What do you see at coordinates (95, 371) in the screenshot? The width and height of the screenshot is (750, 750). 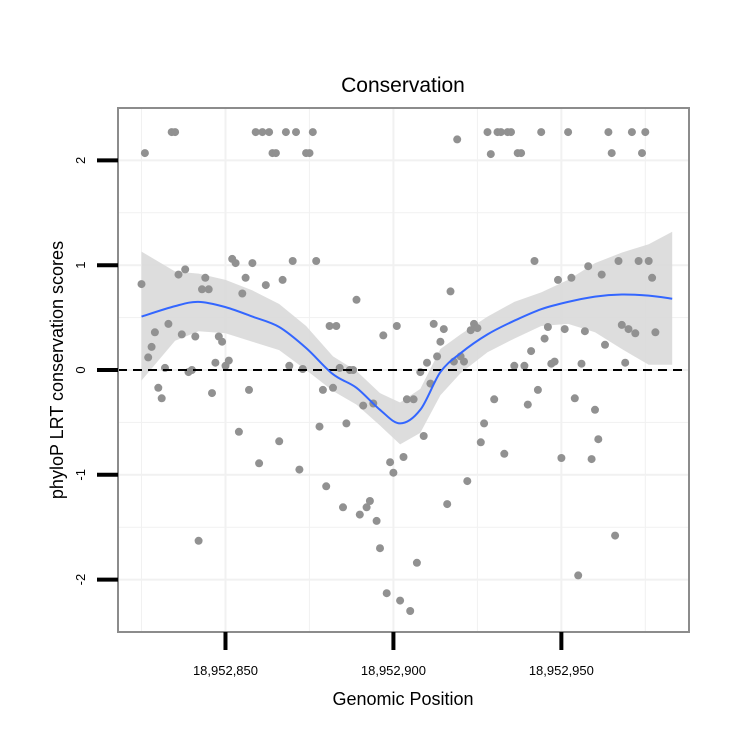 I see `y-axis-ticks: -2 -1 0 1 2` at bounding box center [95, 371].